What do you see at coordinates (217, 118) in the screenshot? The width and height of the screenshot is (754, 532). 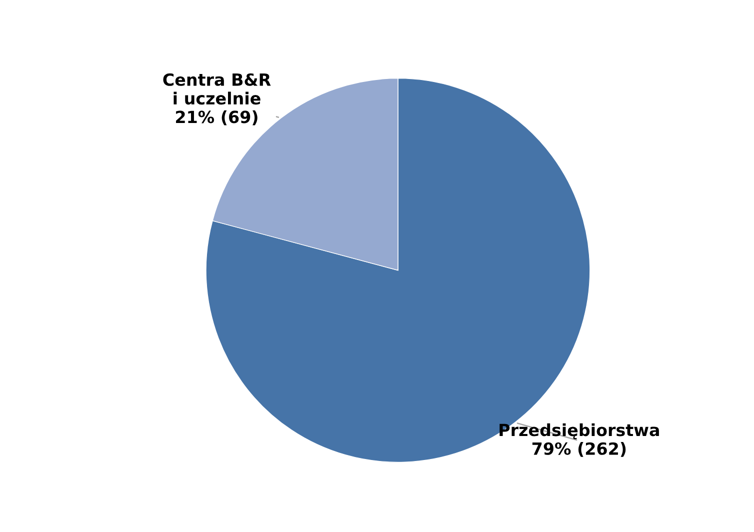 I see `data-label: 21% (69)` at bounding box center [217, 118].